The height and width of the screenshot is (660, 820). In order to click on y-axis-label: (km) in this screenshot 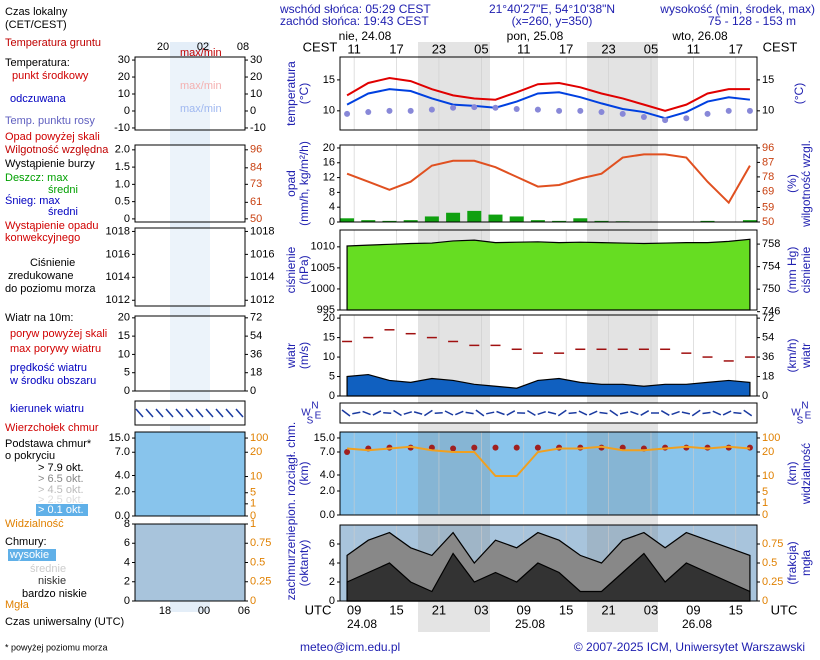, I will do `click(304, 474)`.